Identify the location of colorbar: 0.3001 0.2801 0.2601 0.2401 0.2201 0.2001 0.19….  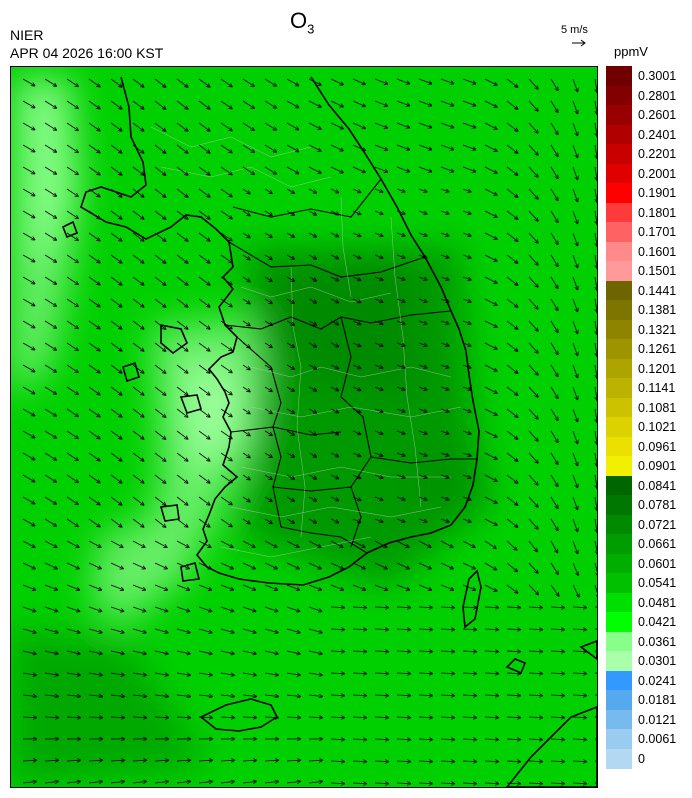
(641, 417).